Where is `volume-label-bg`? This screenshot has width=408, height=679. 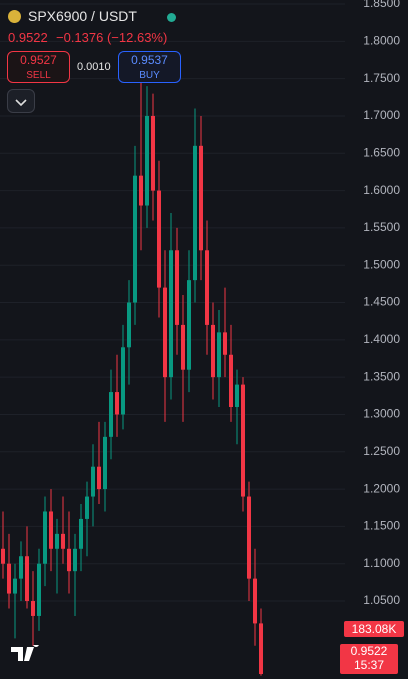
volume-label-bg is located at coordinates (374, 629).